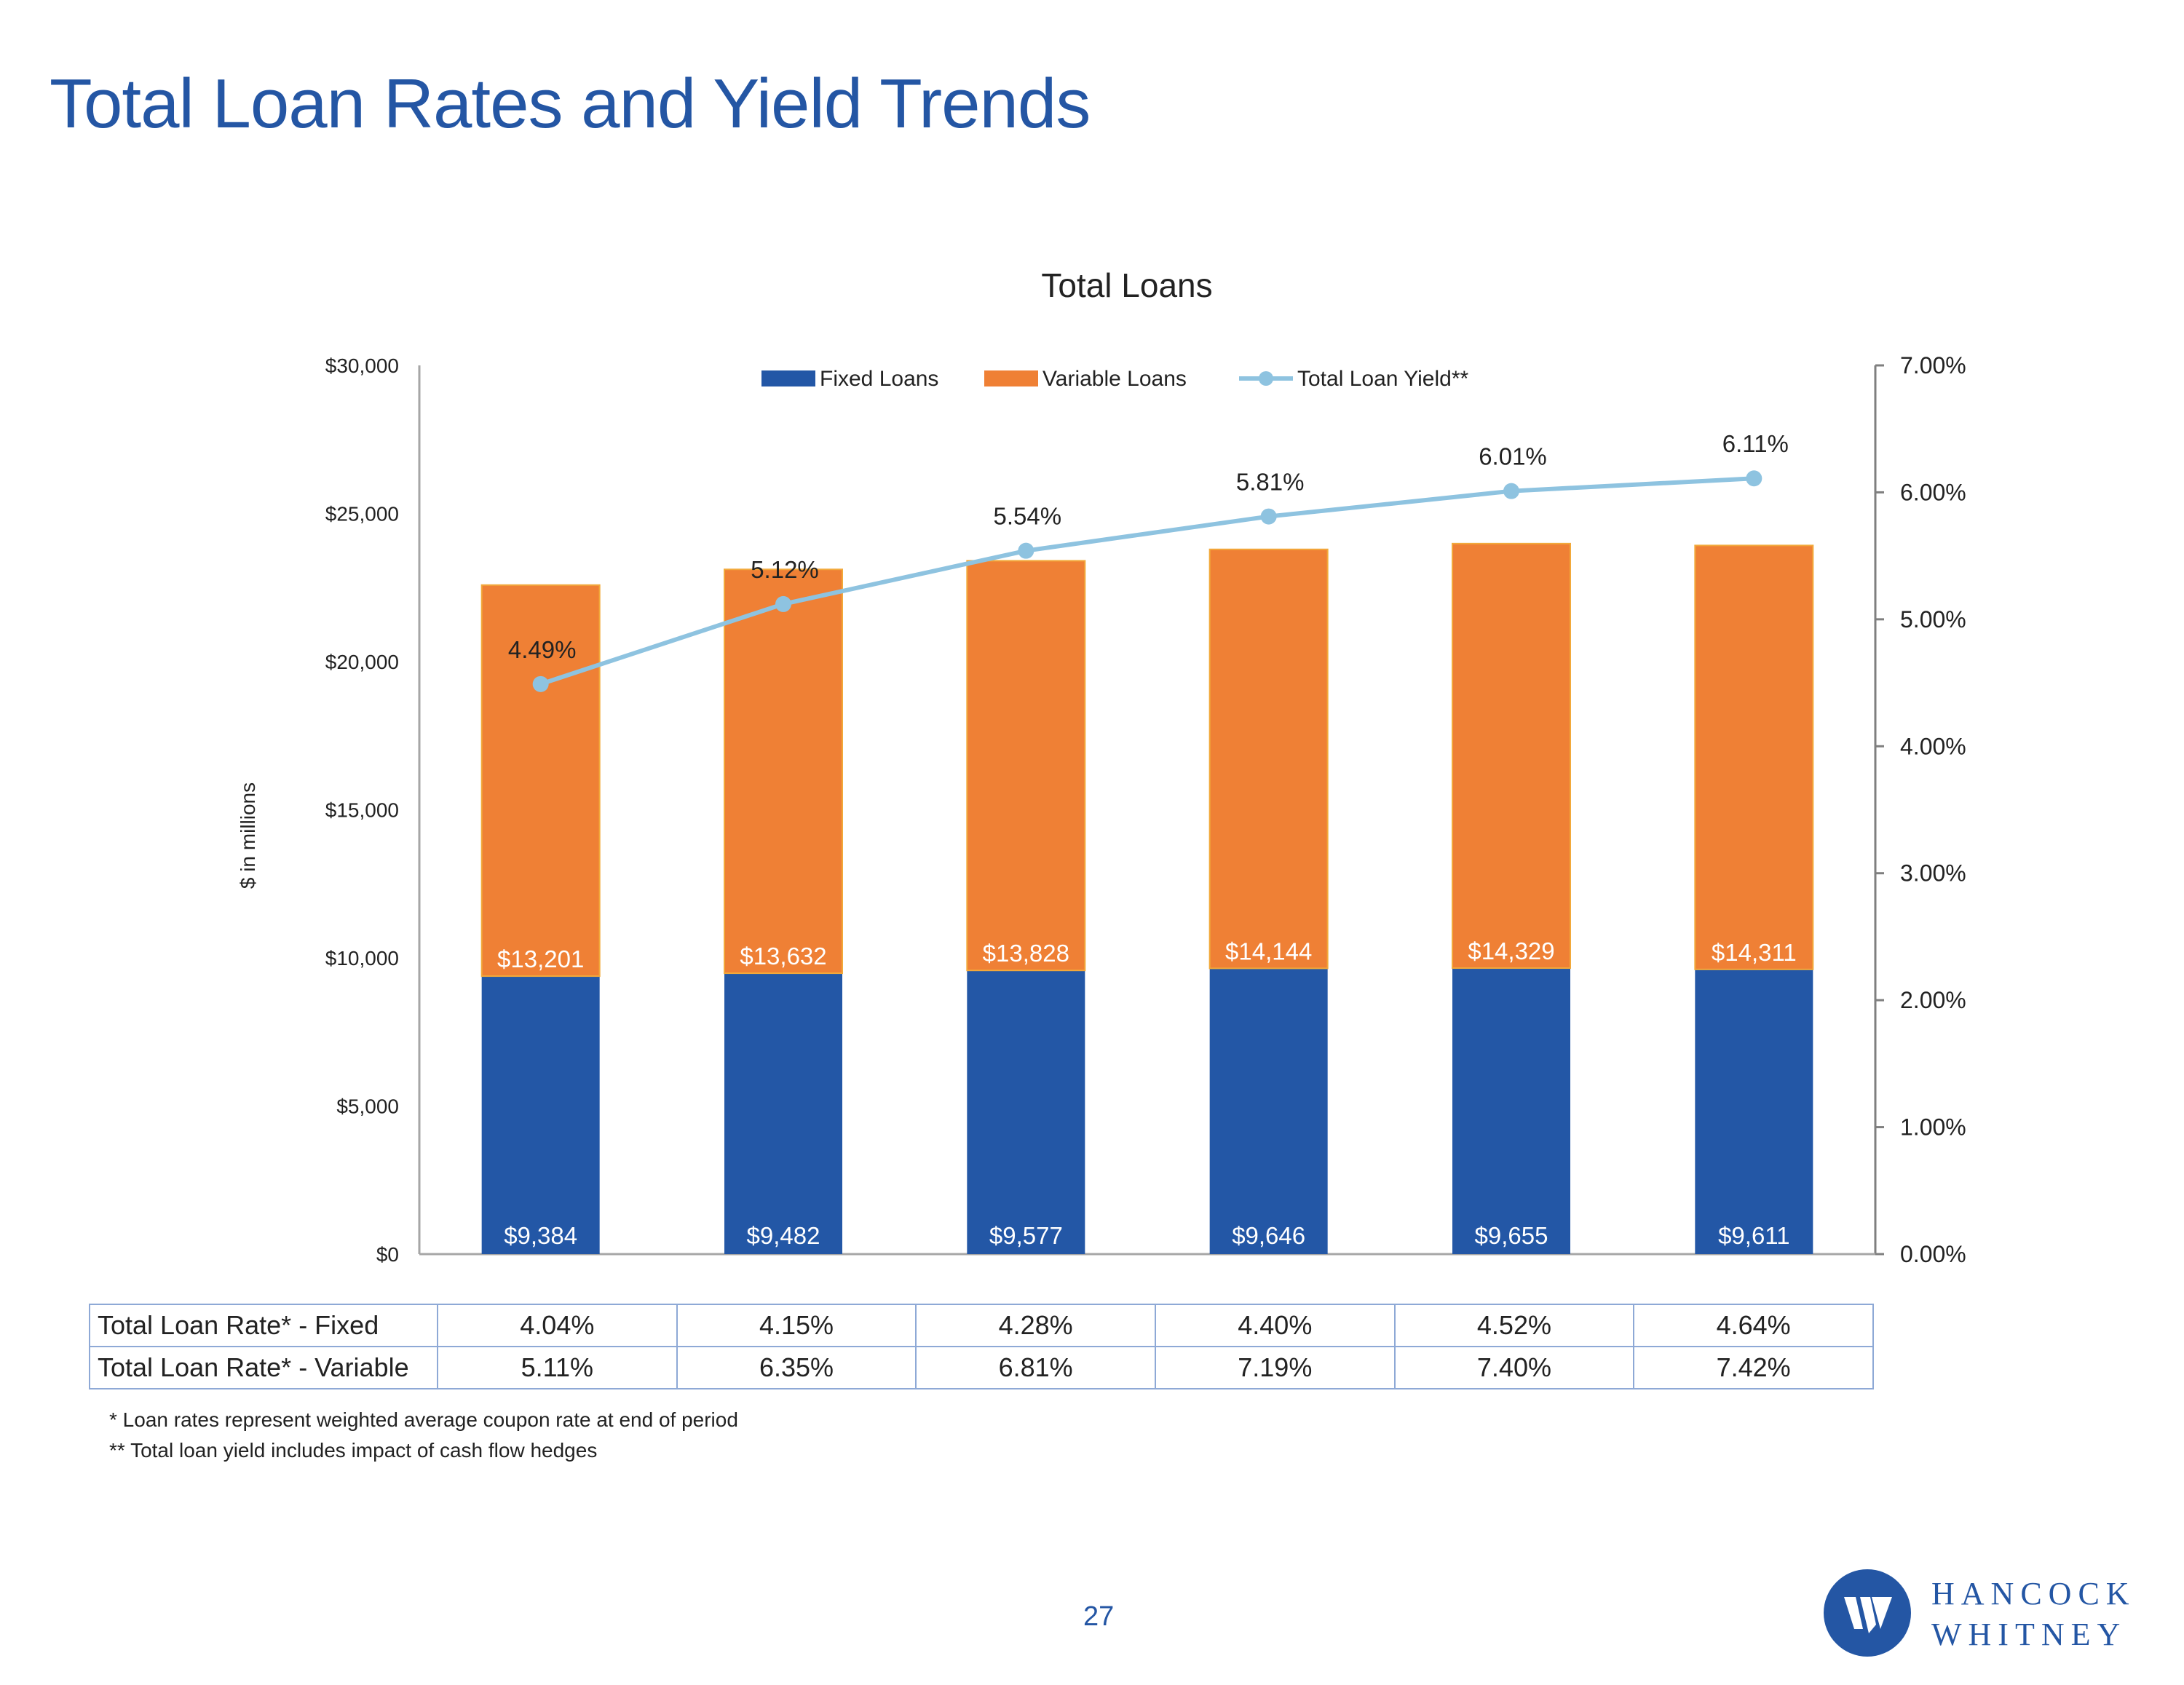 The image size is (2184, 1685). I want to click on data-label-fixed: $9,384, so click(540, 1235).